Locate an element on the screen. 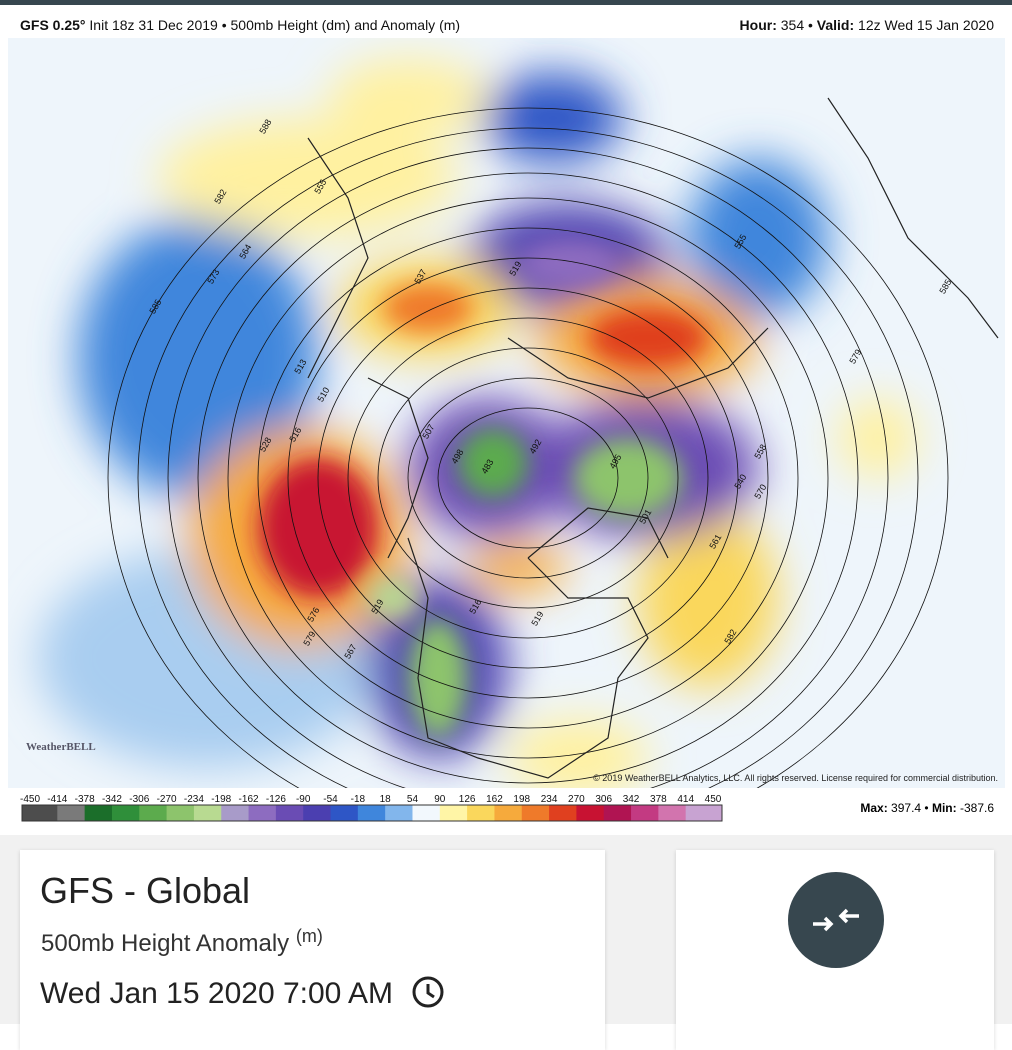 The height and width of the screenshot is (1050, 1012). hour-label: Hour: is located at coordinates (758, 25).